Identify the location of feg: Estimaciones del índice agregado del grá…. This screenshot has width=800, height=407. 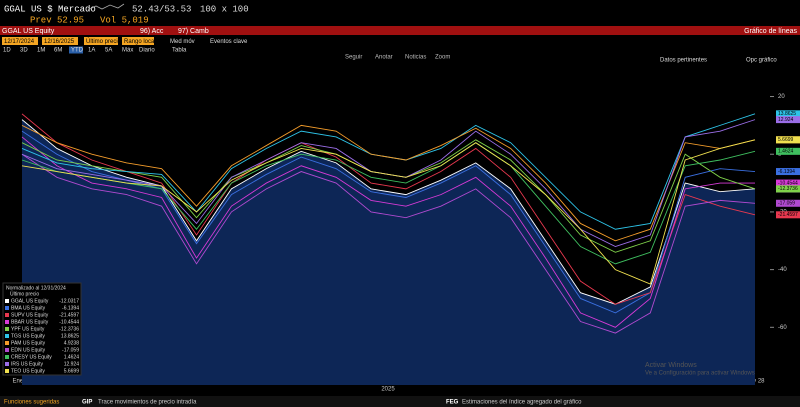
(522, 403).